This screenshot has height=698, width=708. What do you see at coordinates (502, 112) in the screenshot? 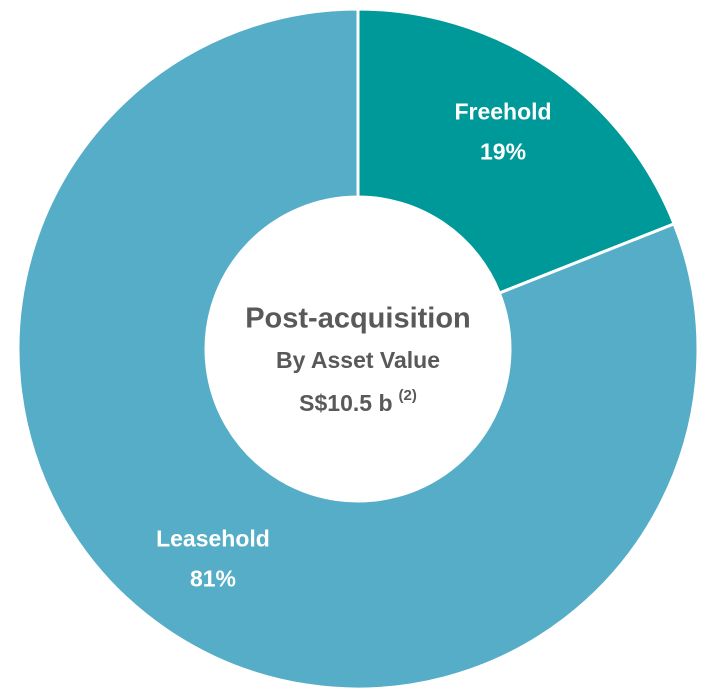
I see `slice-category: Freehold` at bounding box center [502, 112].